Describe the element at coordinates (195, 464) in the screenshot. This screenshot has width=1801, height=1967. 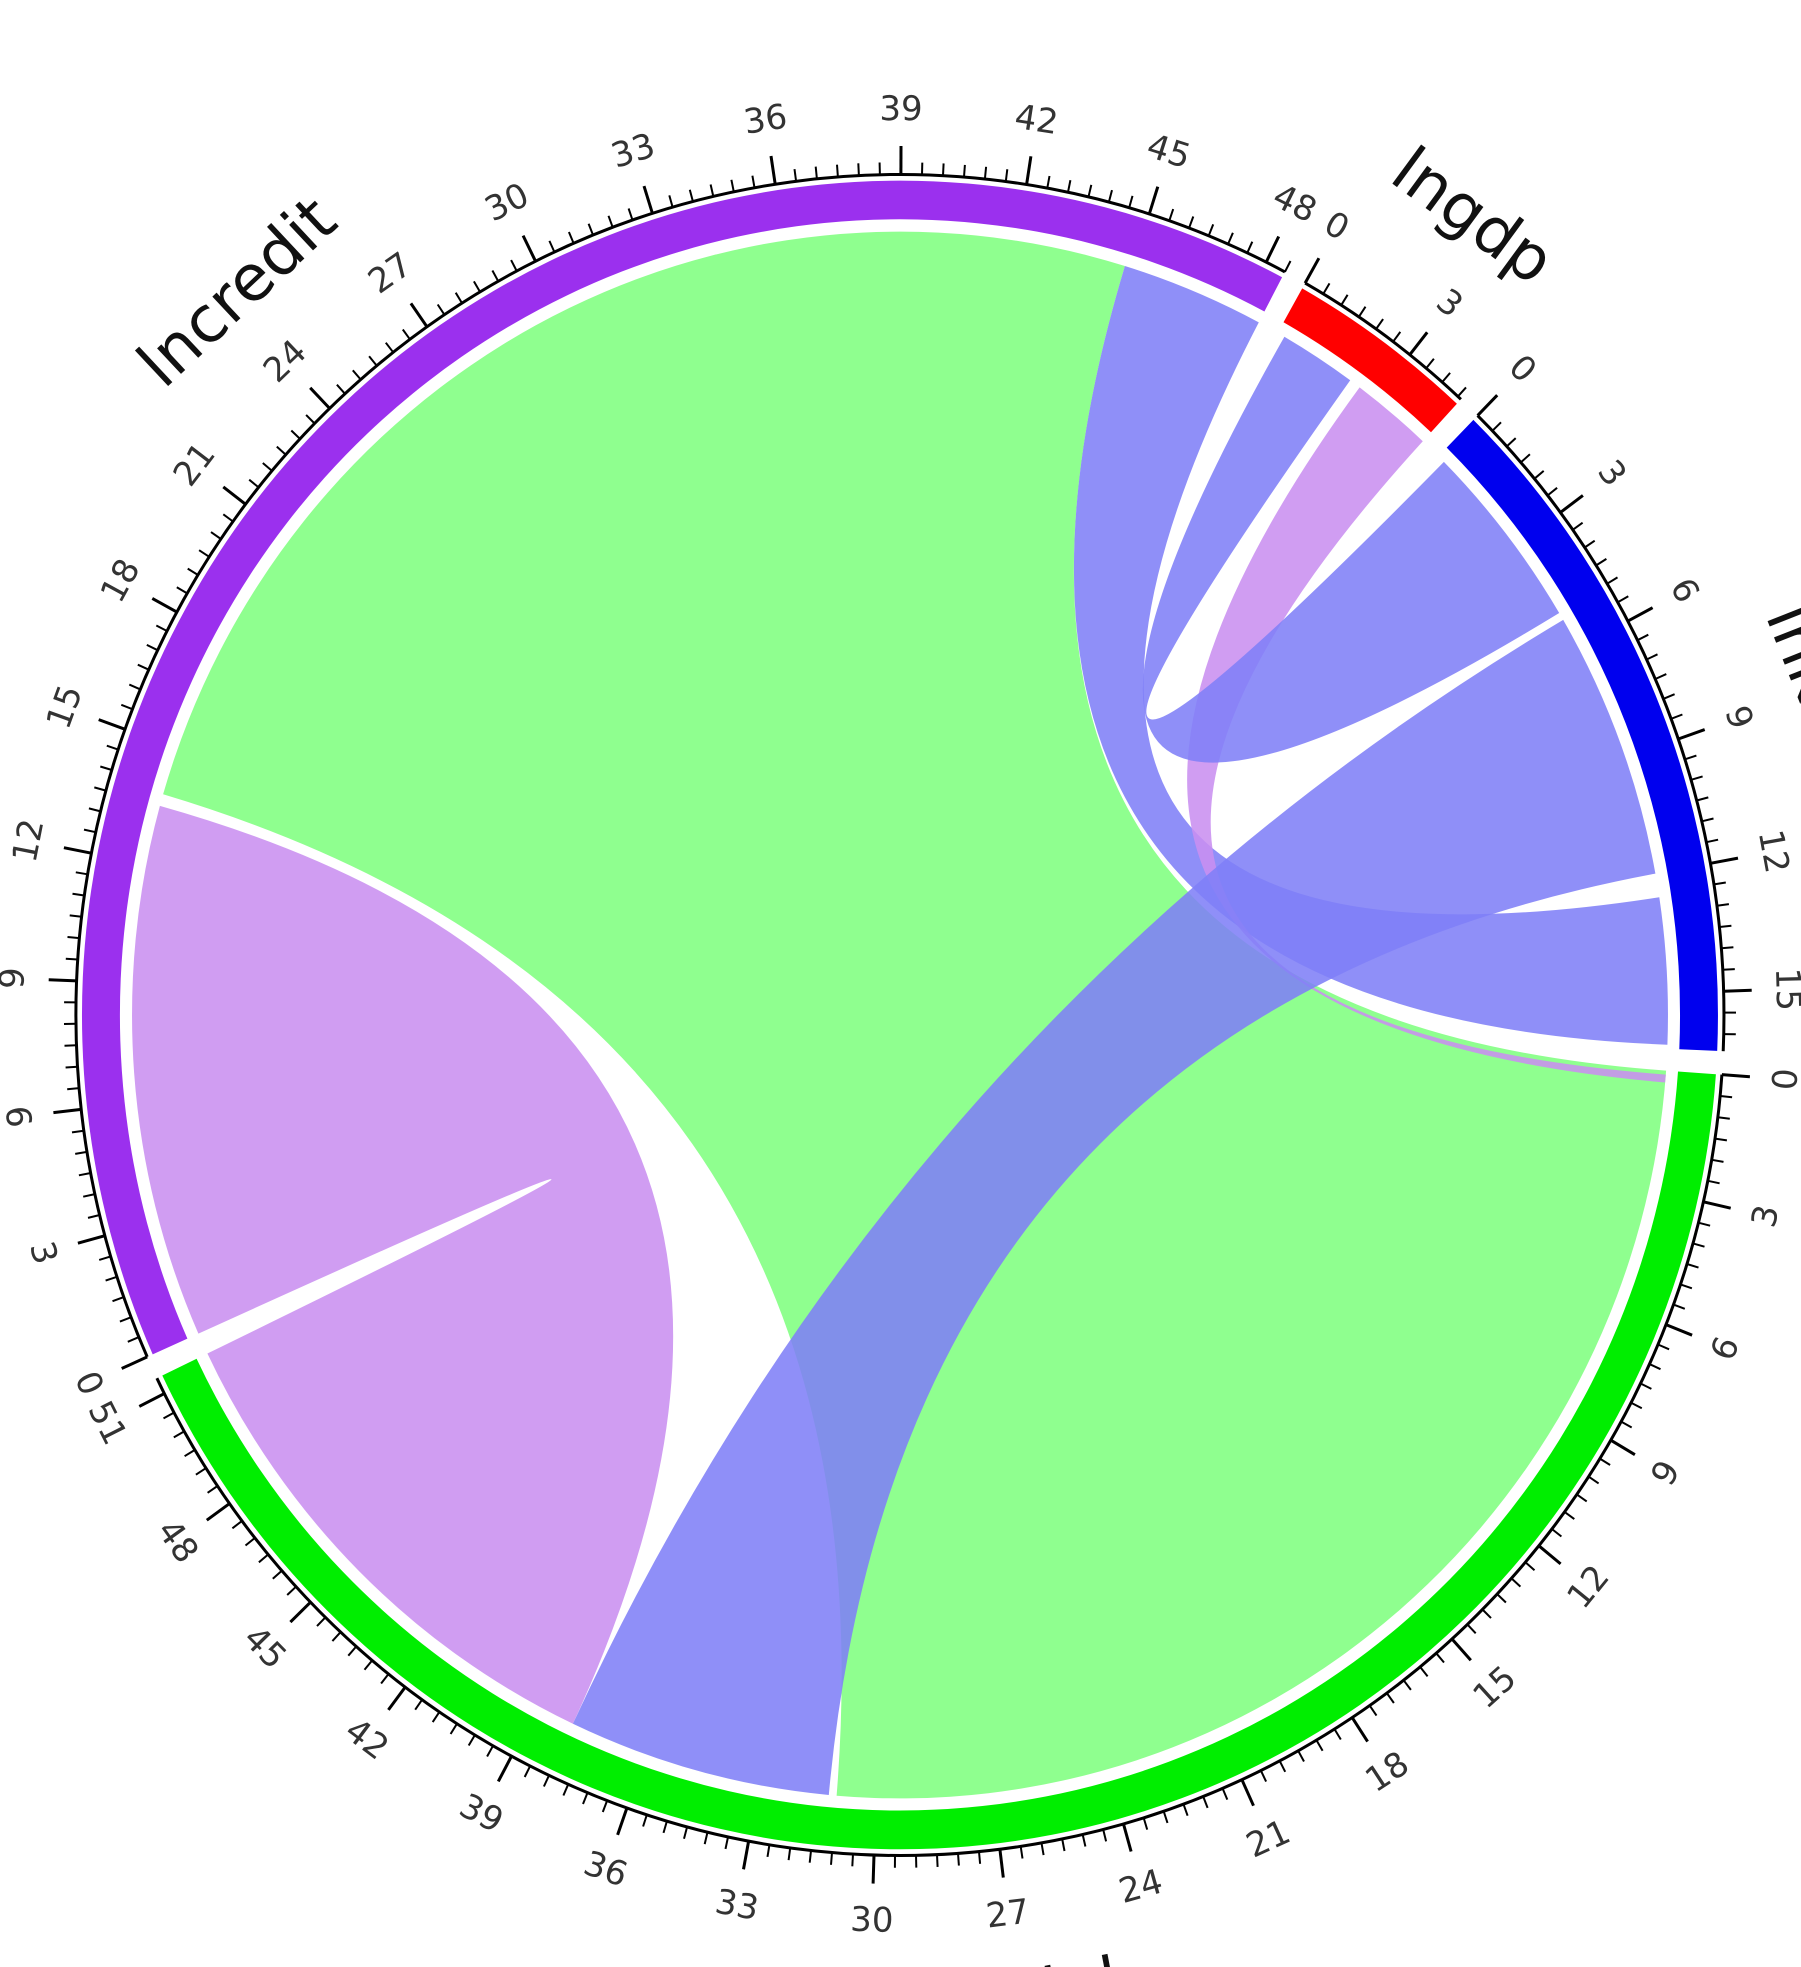
I see `tick-label-lncredit-21: 21` at that location.